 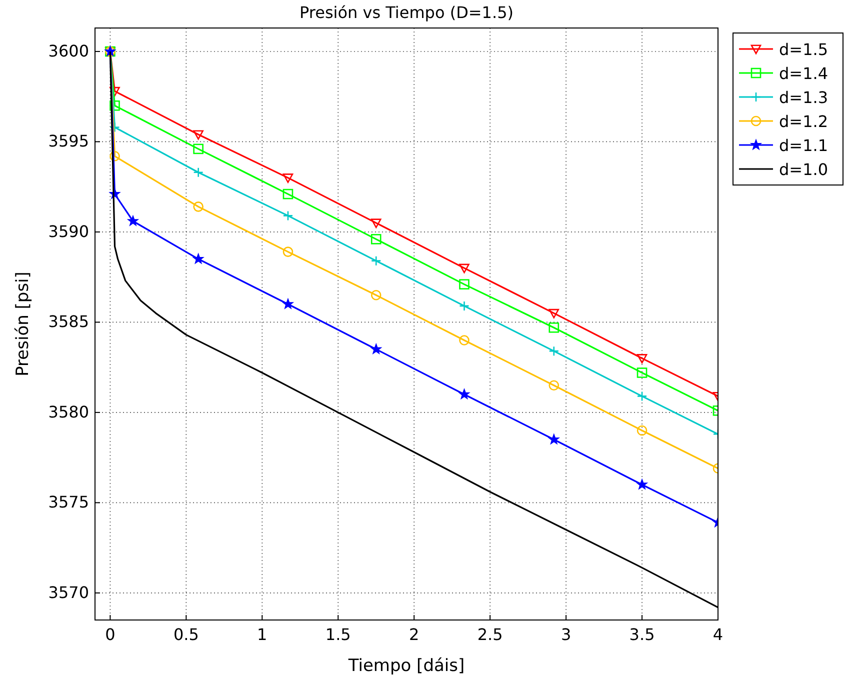 What do you see at coordinates (490, 634) in the screenshot?
I see `x-tick-label: 2.5` at bounding box center [490, 634].